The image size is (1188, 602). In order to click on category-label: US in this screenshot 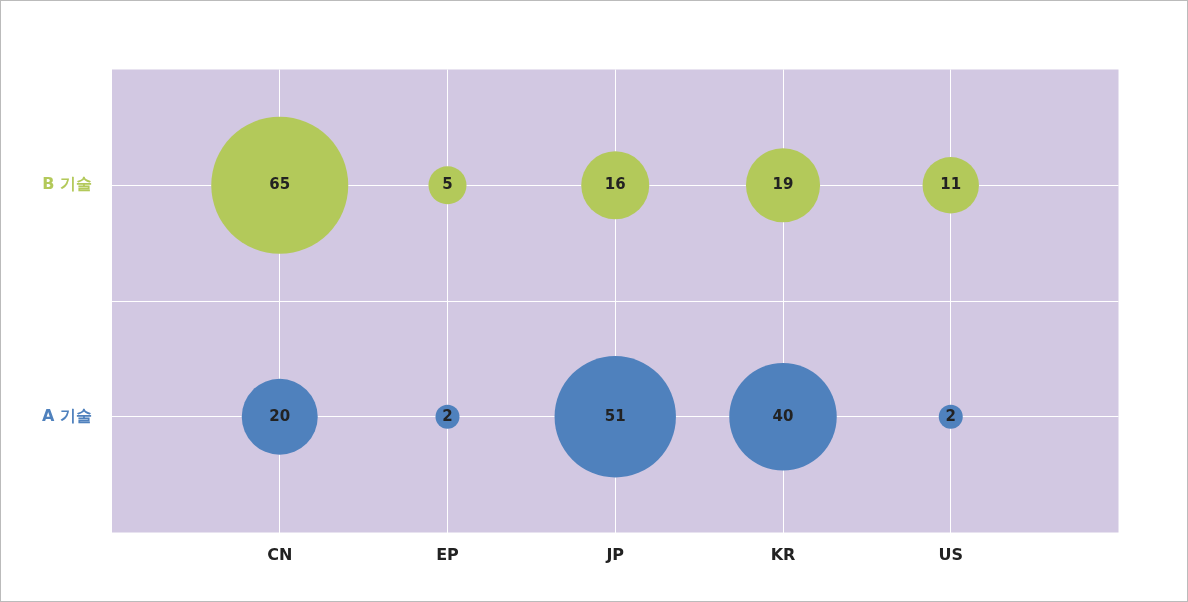, I will do `click(951, 555)`.